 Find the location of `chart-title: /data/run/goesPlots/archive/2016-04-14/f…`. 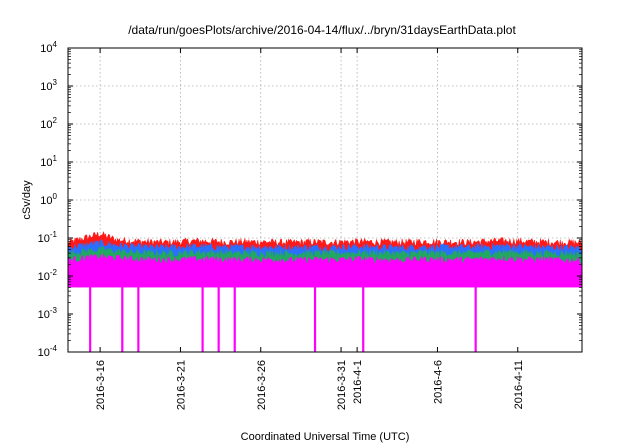

chart-title: /data/run/goesPlots/archive/2016-04-14/f… is located at coordinates (322, 30).